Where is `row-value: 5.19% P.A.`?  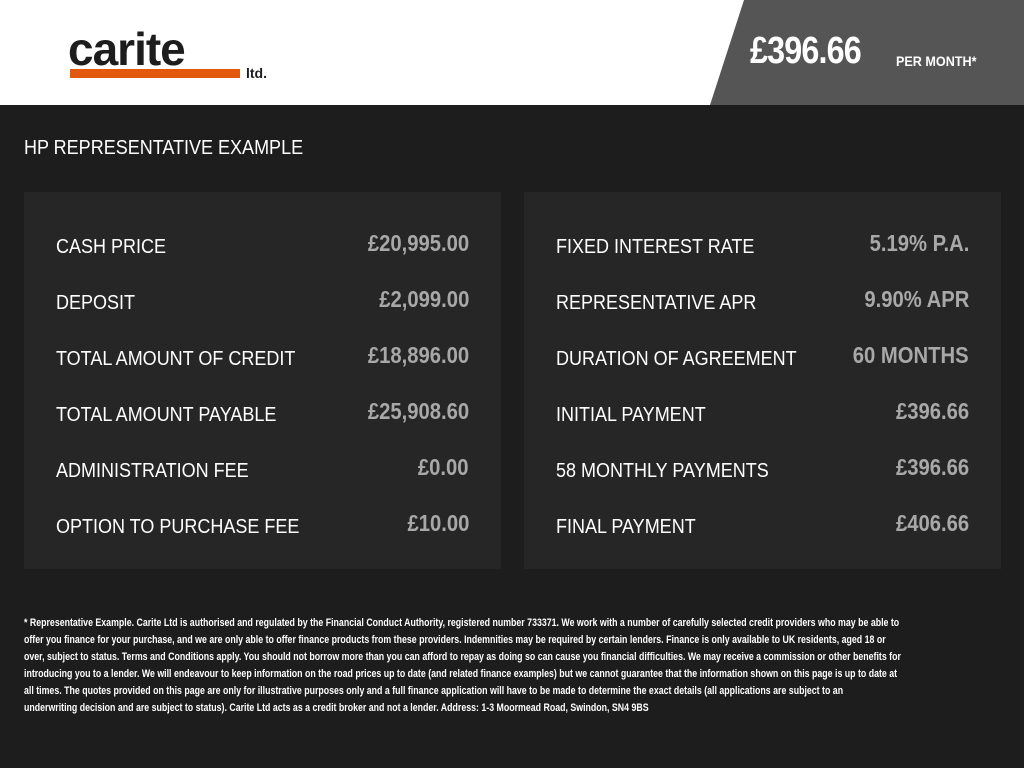 row-value: 5.19% P.A. is located at coordinates (919, 243).